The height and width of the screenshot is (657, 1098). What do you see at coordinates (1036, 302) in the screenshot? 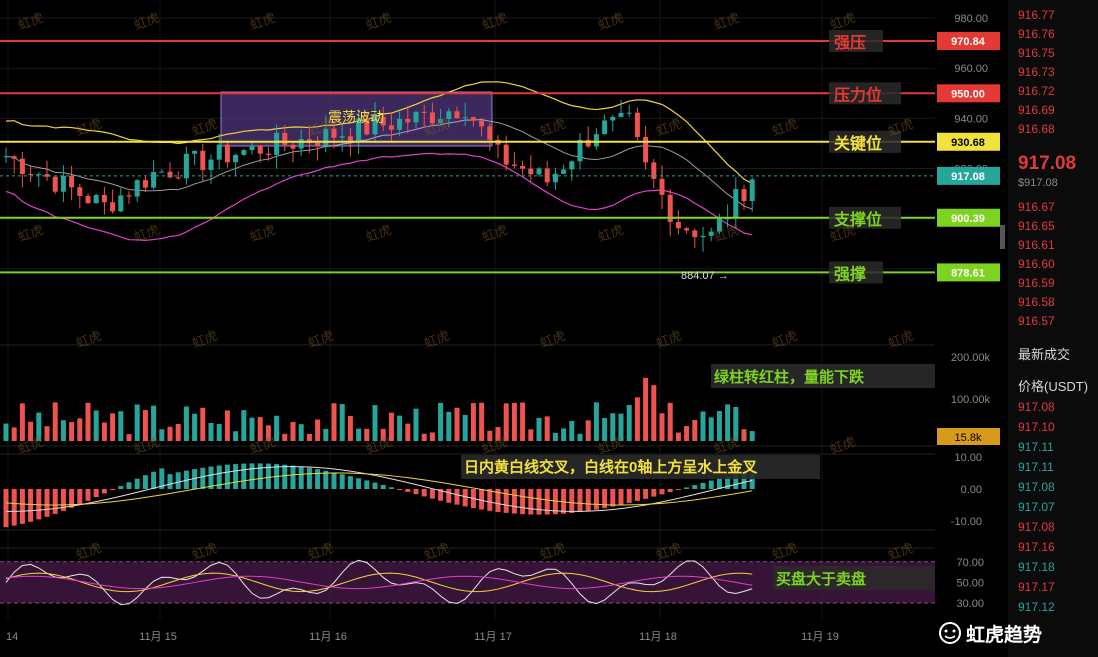
I see `orderbook-bid-price: 916.58` at bounding box center [1036, 302].